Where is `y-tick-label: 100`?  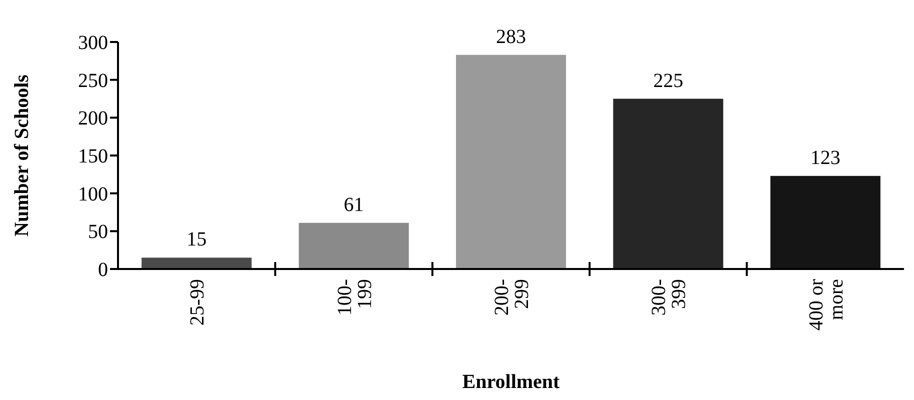
y-tick-label: 100 is located at coordinates (93, 194).